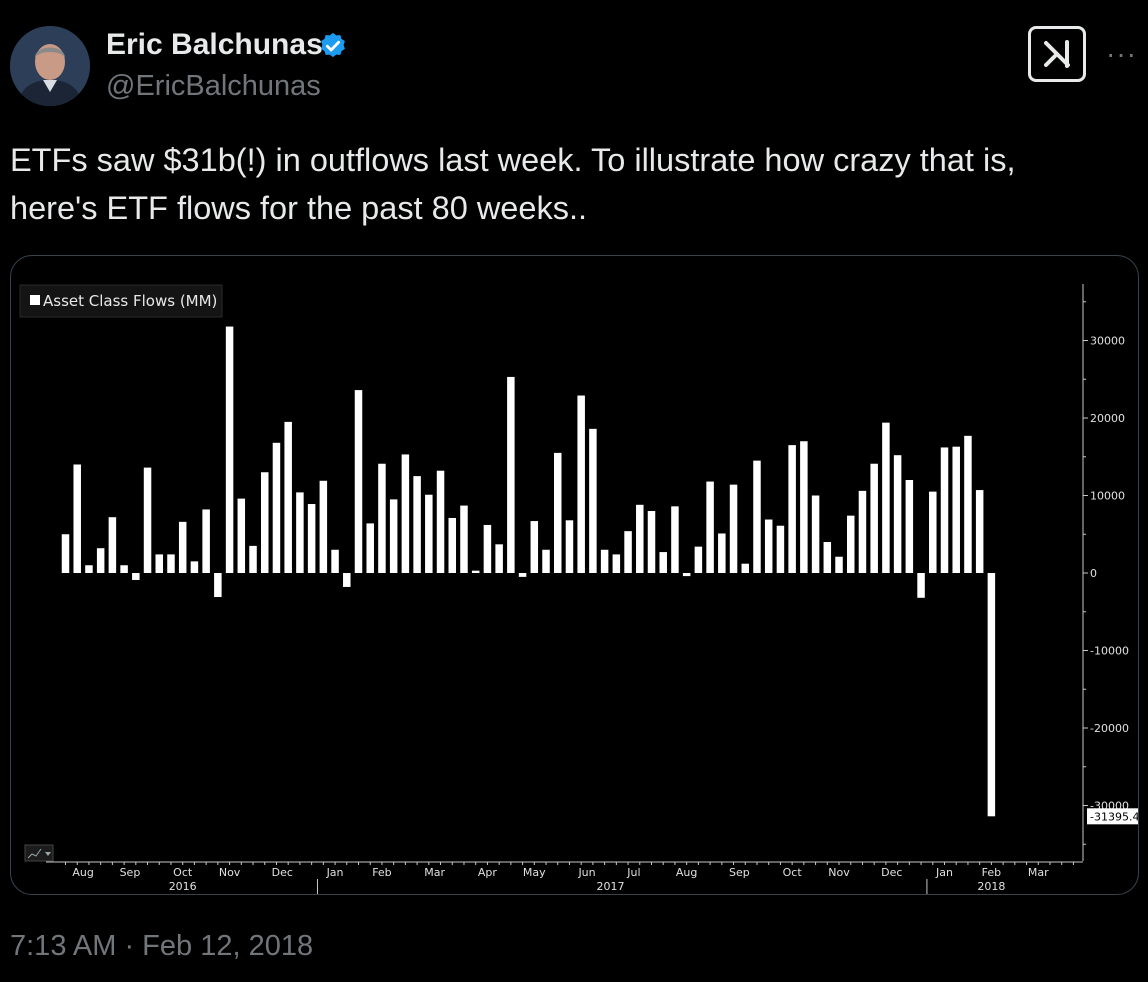 This screenshot has width=1148, height=982. I want to click on legend-swatch, so click(35, 300).